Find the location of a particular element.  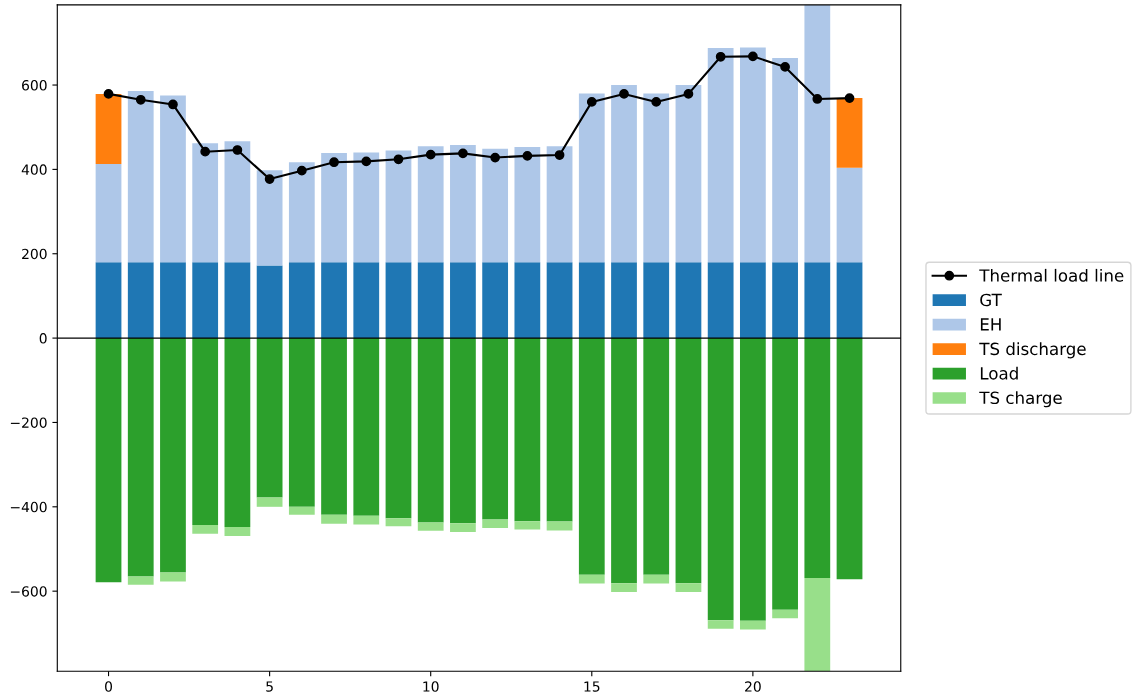

y-tick-label: 600 is located at coordinates (34, 85).